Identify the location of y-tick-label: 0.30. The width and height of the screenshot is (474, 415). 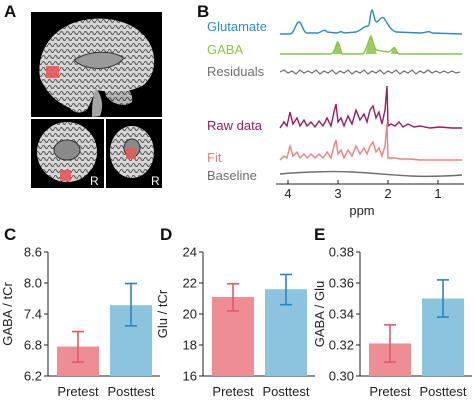
(341, 376).